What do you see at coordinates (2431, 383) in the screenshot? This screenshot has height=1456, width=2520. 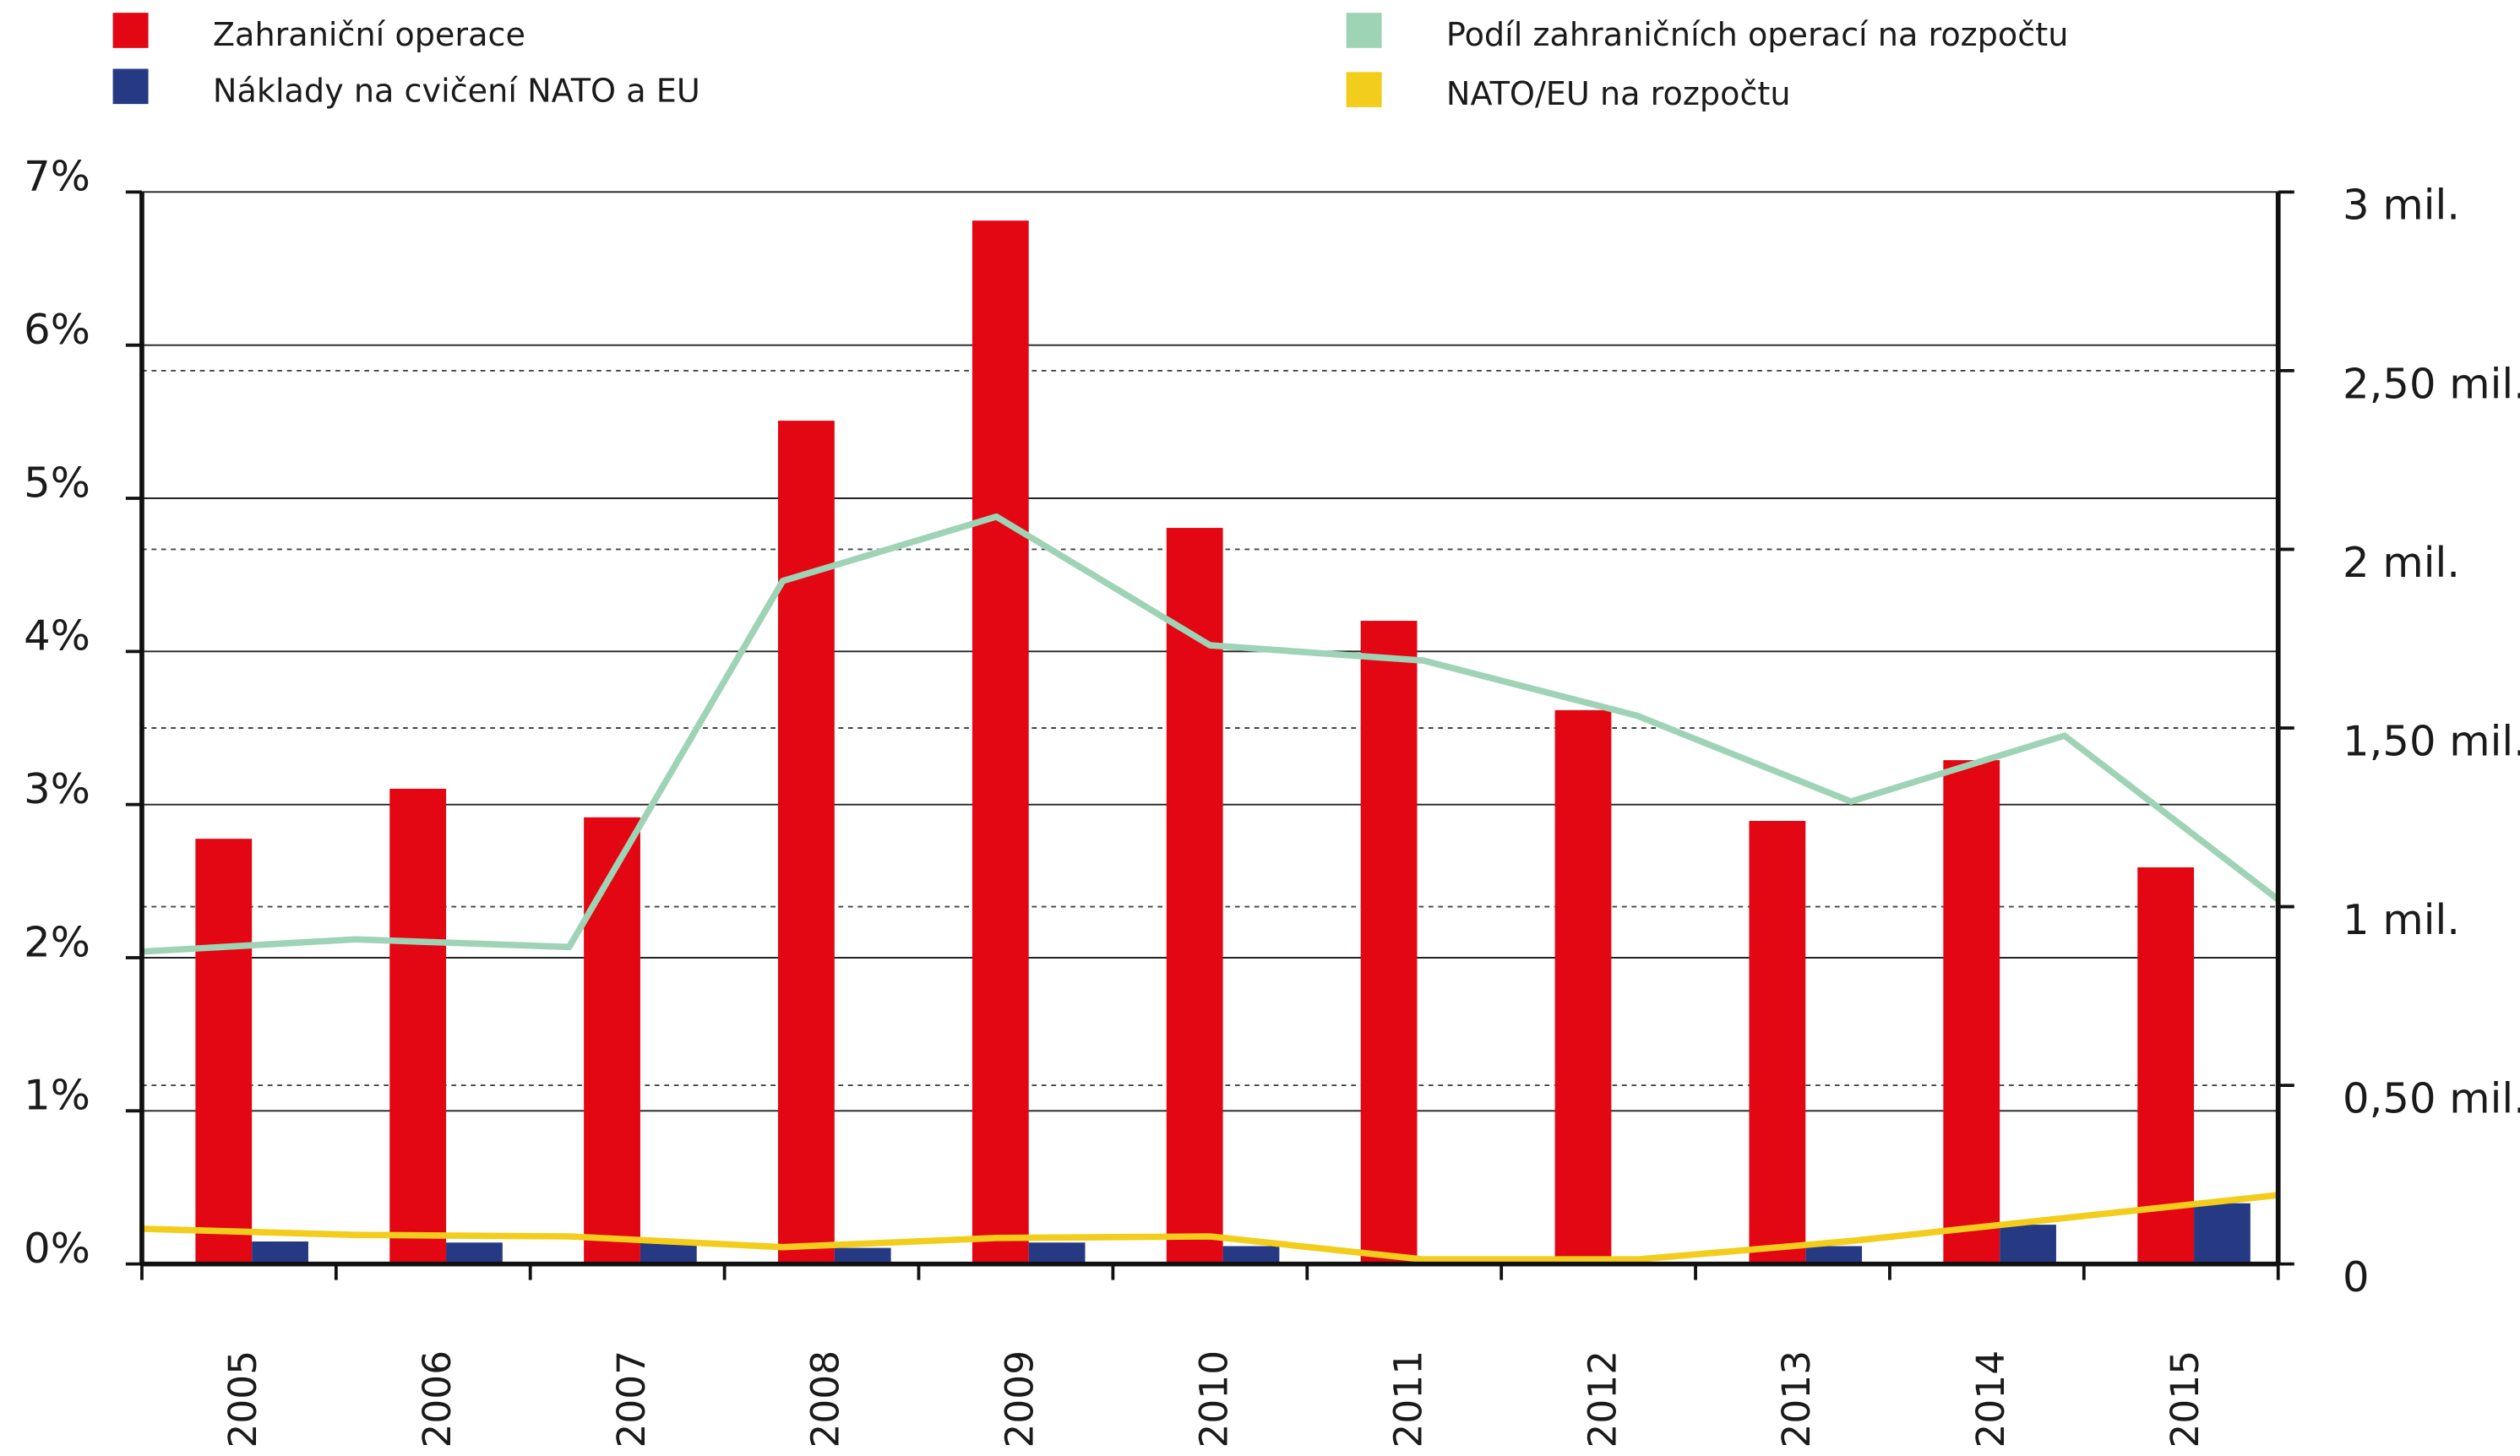 I see `y2-tick-label: 2,50 mil.` at bounding box center [2431, 383].